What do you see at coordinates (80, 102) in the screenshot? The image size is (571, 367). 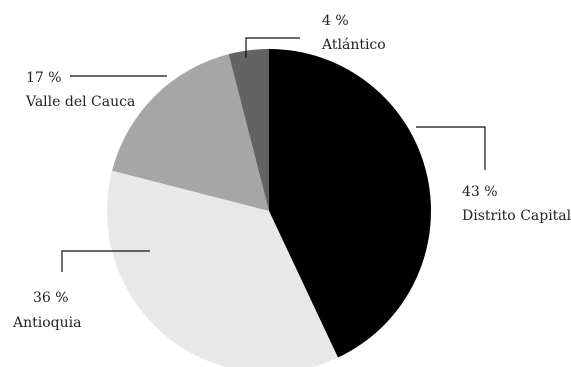 I see `name-label-valle-del-cauca: Valle del Cauca` at bounding box center [80, 102].